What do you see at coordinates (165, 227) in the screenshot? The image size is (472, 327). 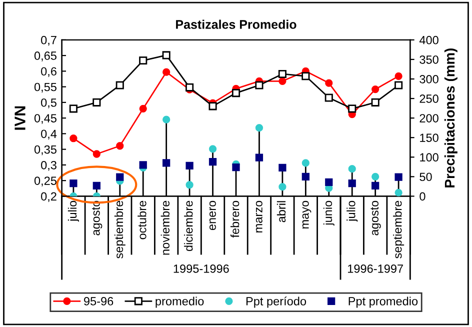 I see `x-tick-label: noviembre` at bounding box center [165, 227].